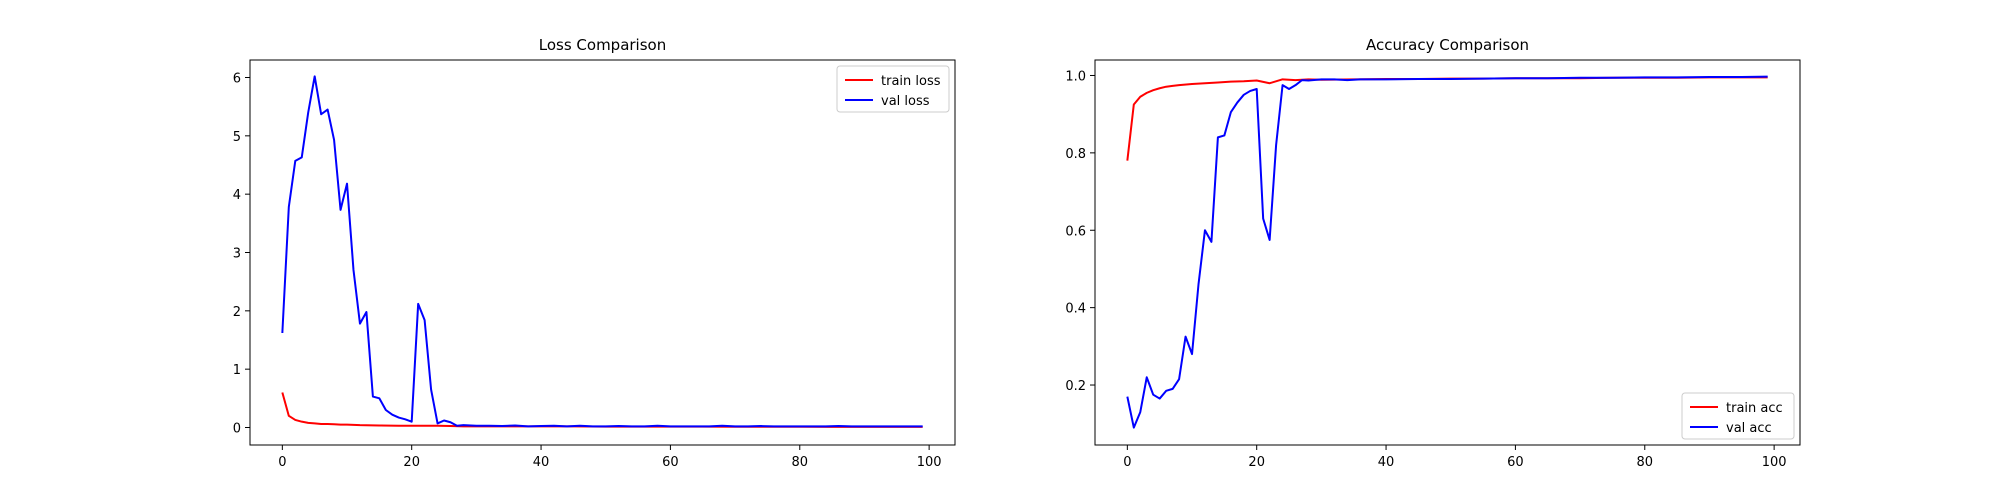  Describe the element at coordinates (911, 81) in the screenshot. I see `legend-label: train loss` at that location.